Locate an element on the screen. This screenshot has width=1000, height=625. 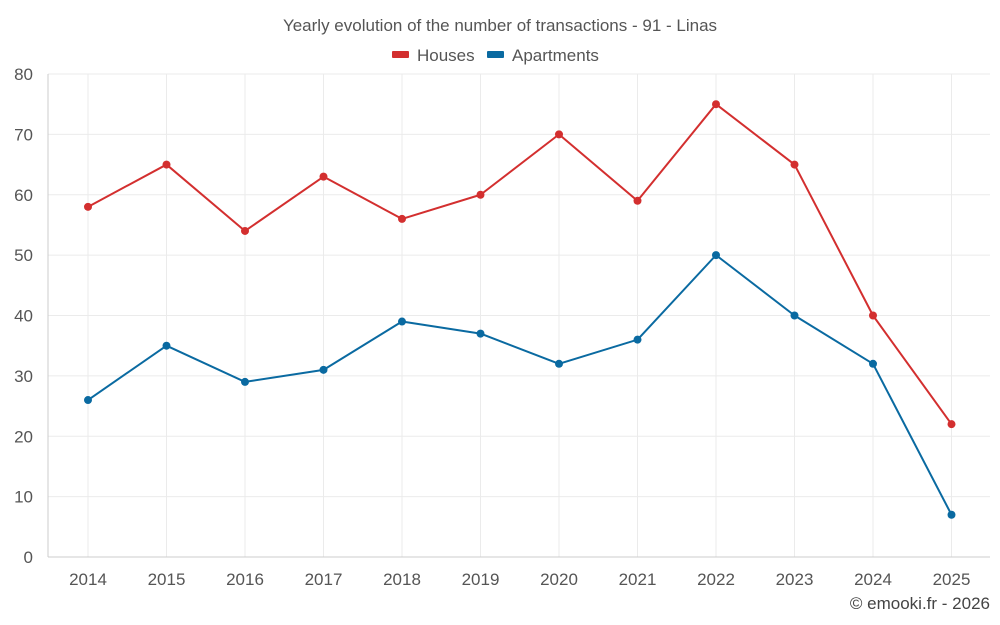
y-tick-label: 70 is located at coordinates (23, 134).